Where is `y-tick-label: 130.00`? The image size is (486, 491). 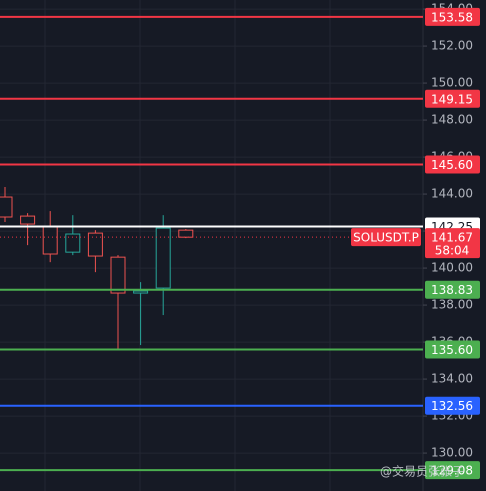
y-tick-label: 130.00 is located at coordinates (452, 453).